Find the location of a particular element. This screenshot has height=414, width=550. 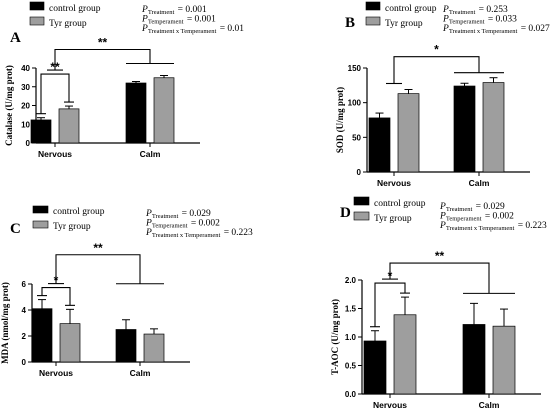

y-tick-label: 50 is located at coordinates (356, 137).